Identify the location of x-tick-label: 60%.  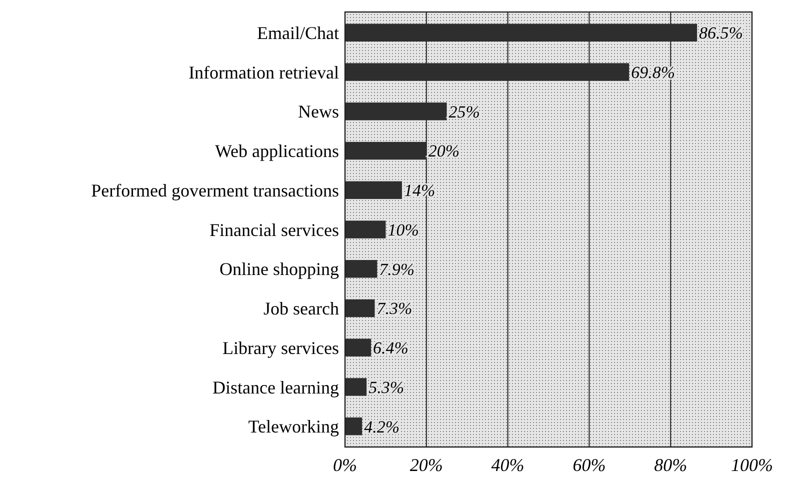
(589, 465).